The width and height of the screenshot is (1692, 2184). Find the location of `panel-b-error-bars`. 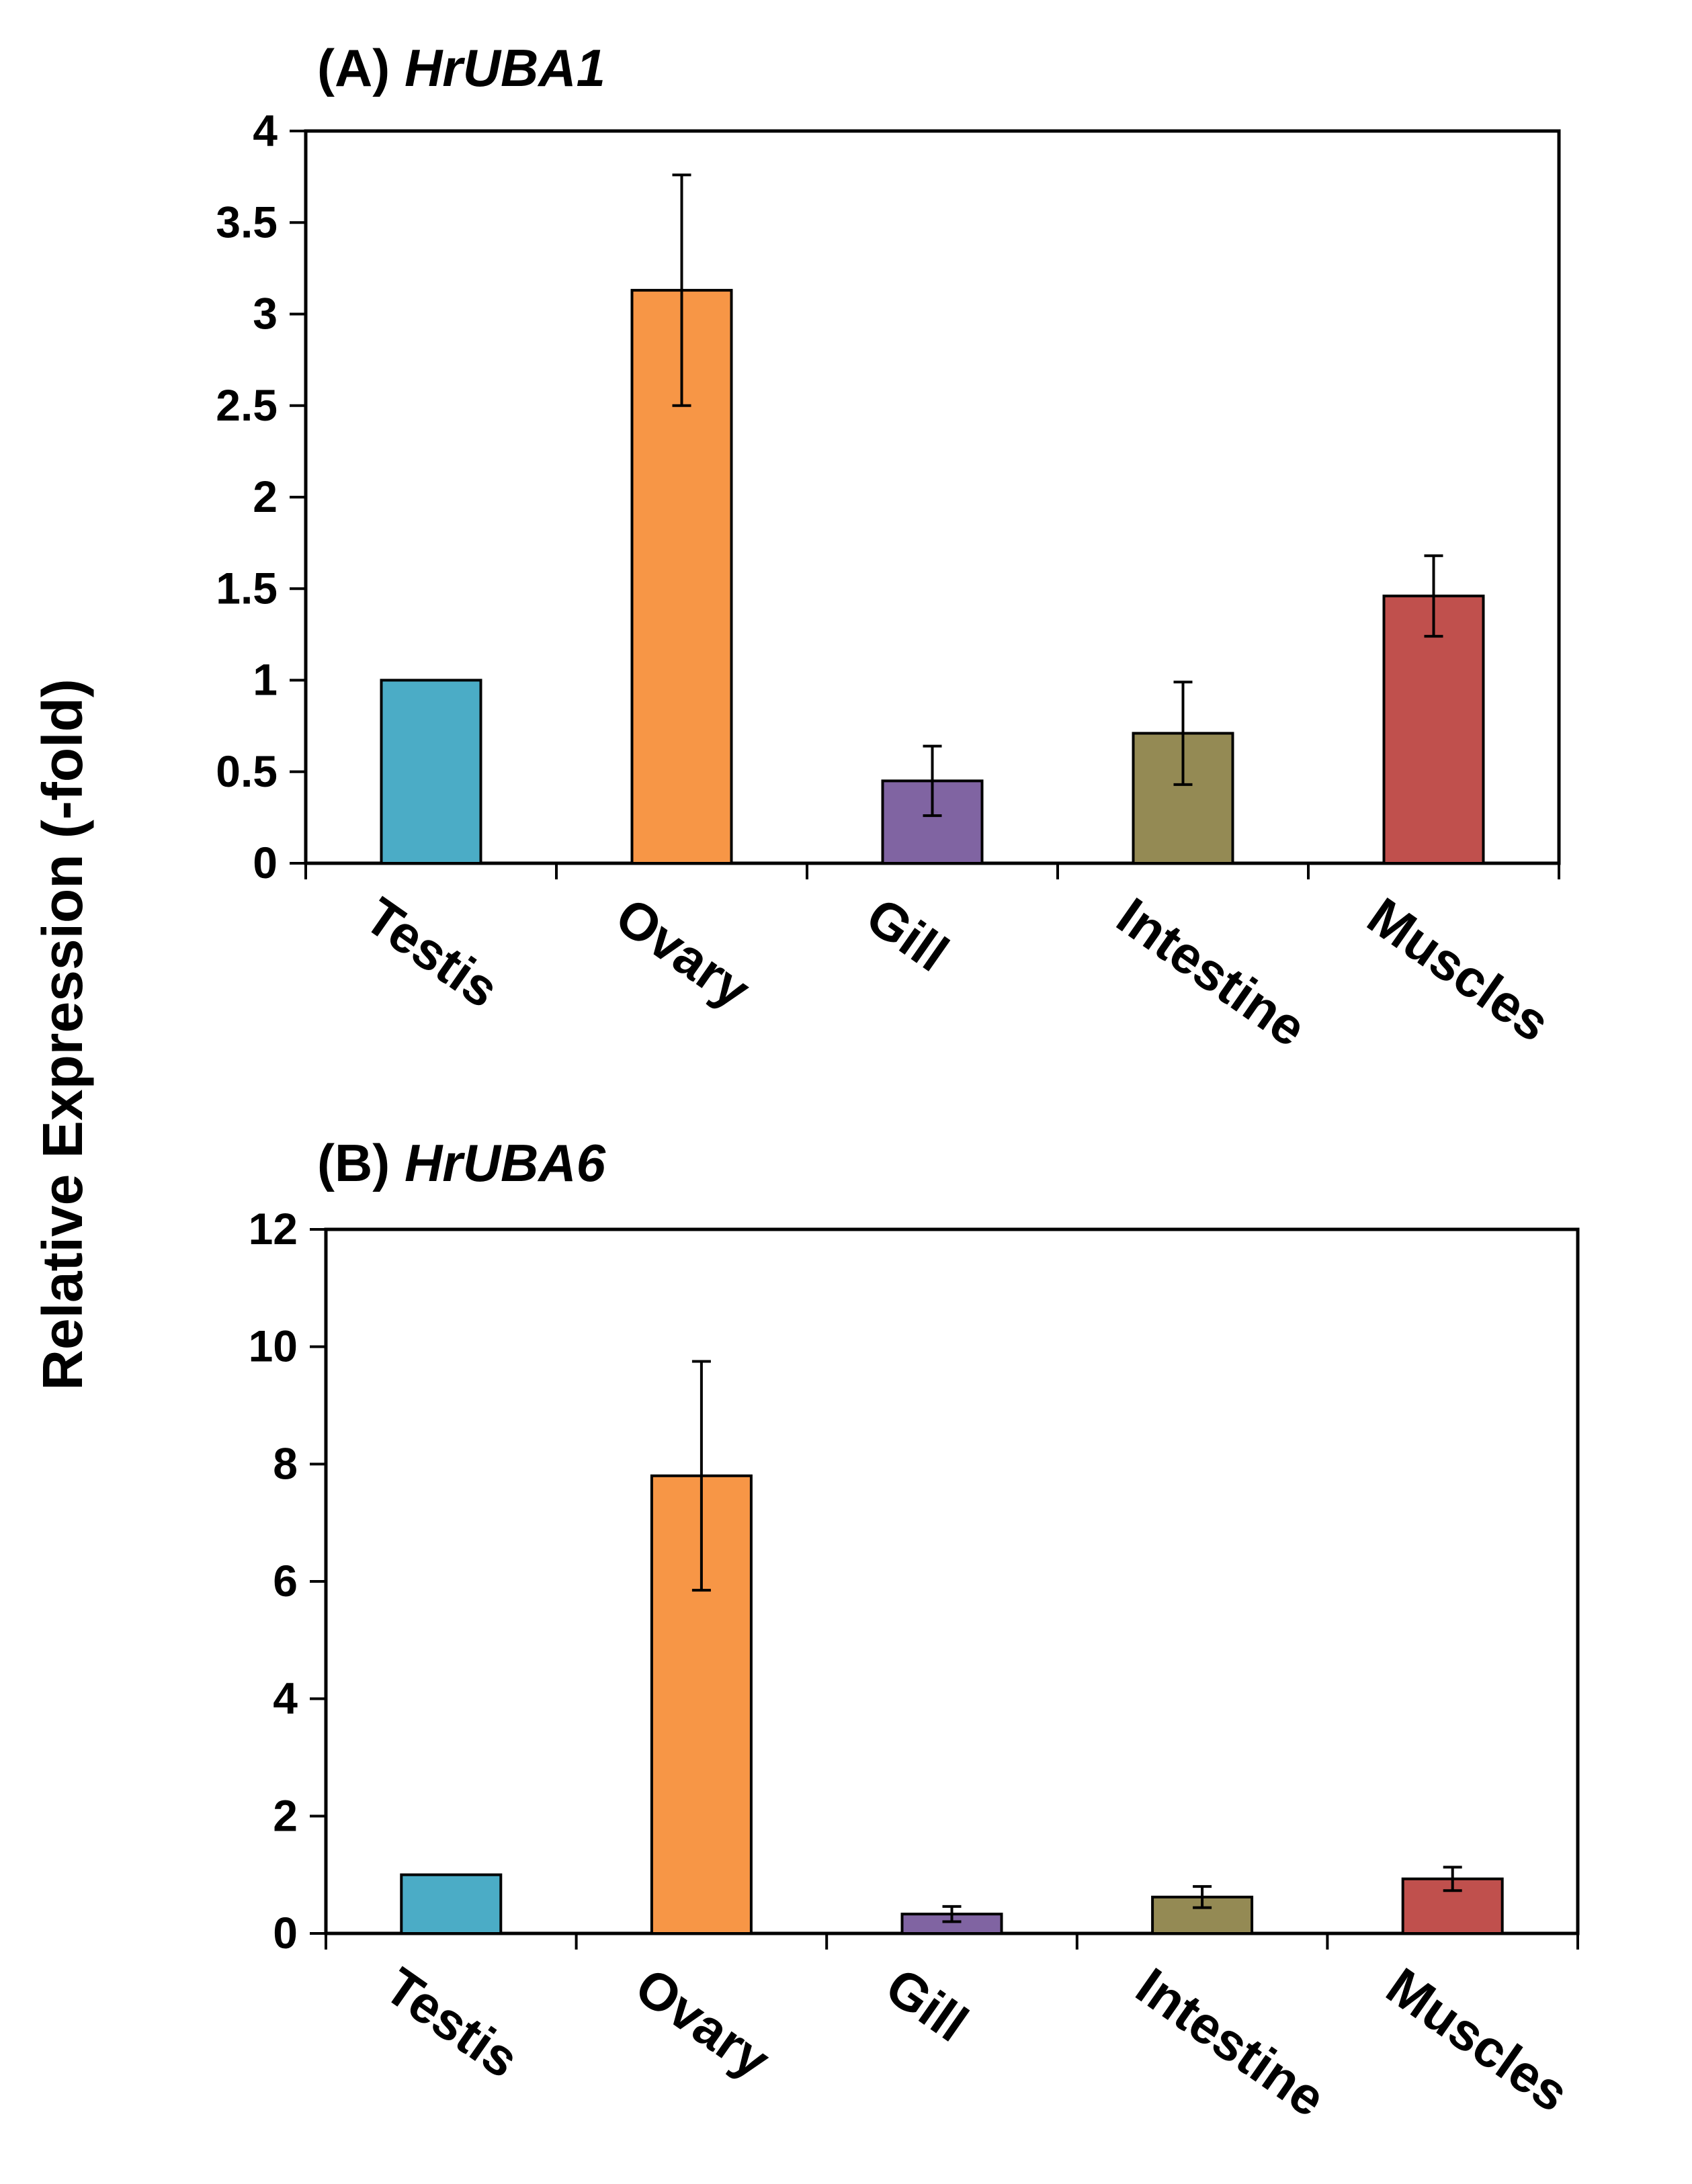

panel-b-error-bars is located at coordinates (1076, 1642).